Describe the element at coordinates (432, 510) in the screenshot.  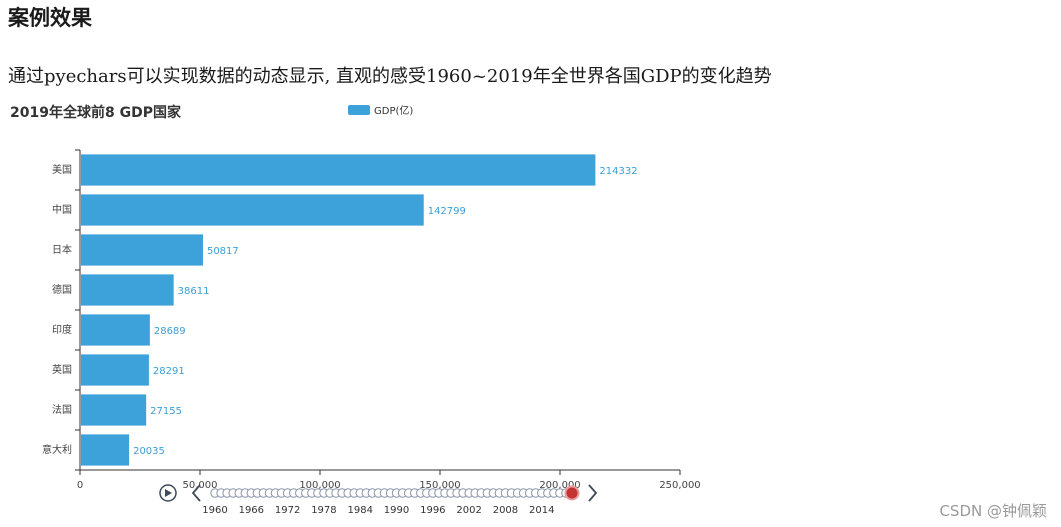
I see `timeline-label: 1996` at that location.